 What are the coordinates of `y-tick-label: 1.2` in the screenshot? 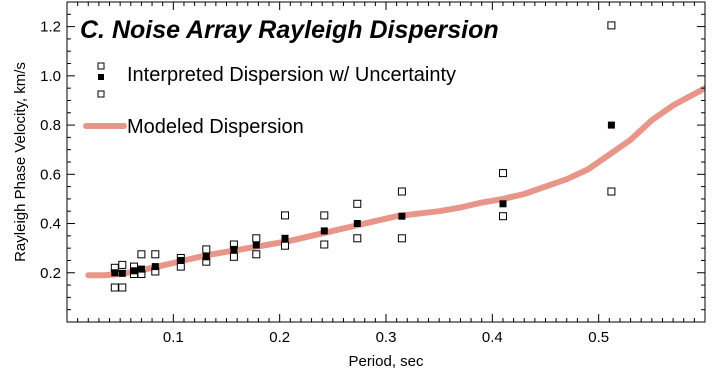 It's located at (50, 27).